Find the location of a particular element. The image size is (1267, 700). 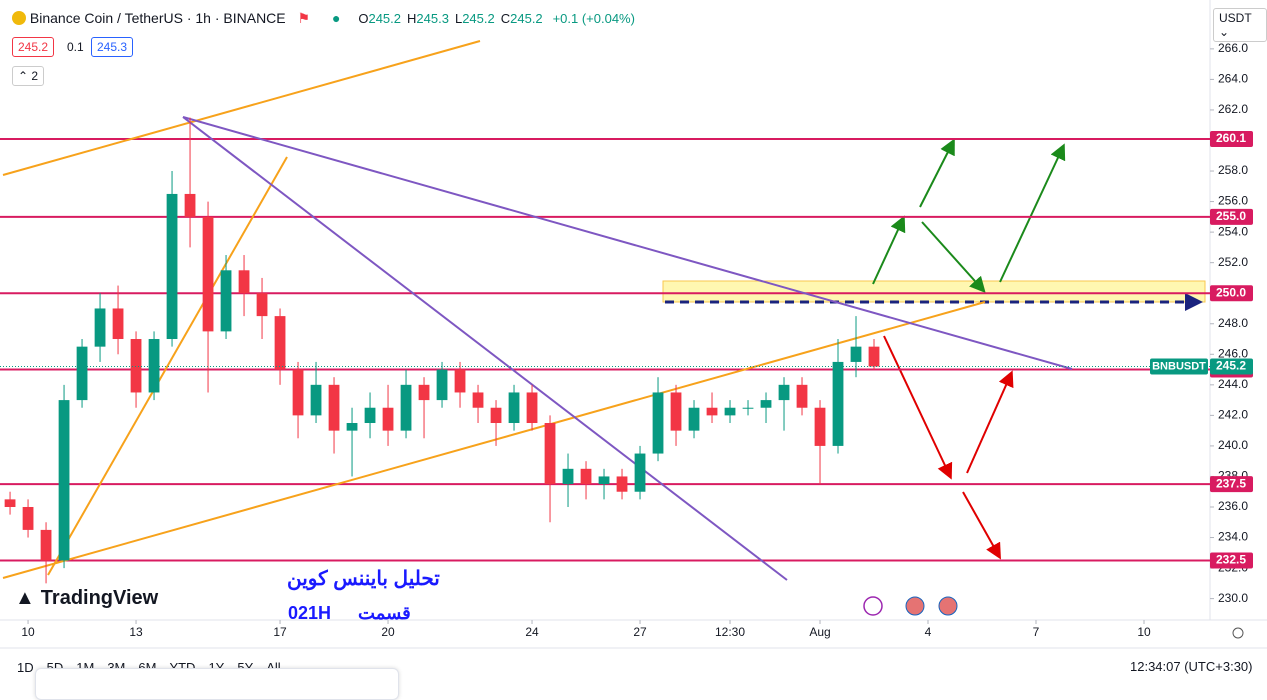

arrows is located at coordinates (969, 349).